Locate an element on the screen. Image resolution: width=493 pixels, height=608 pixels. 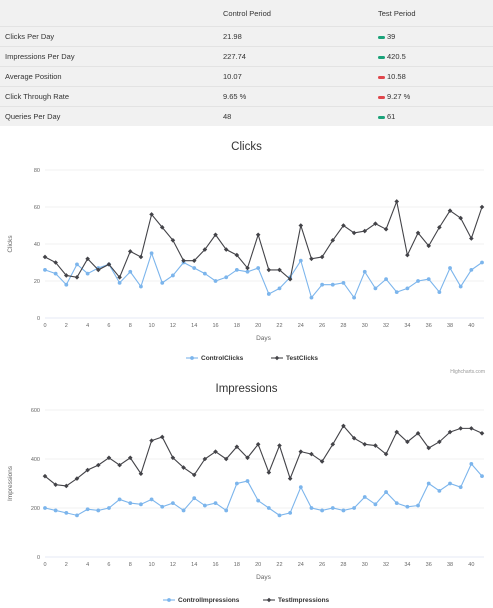
x-tick-label: 28 is located at coordinates (343, 326).